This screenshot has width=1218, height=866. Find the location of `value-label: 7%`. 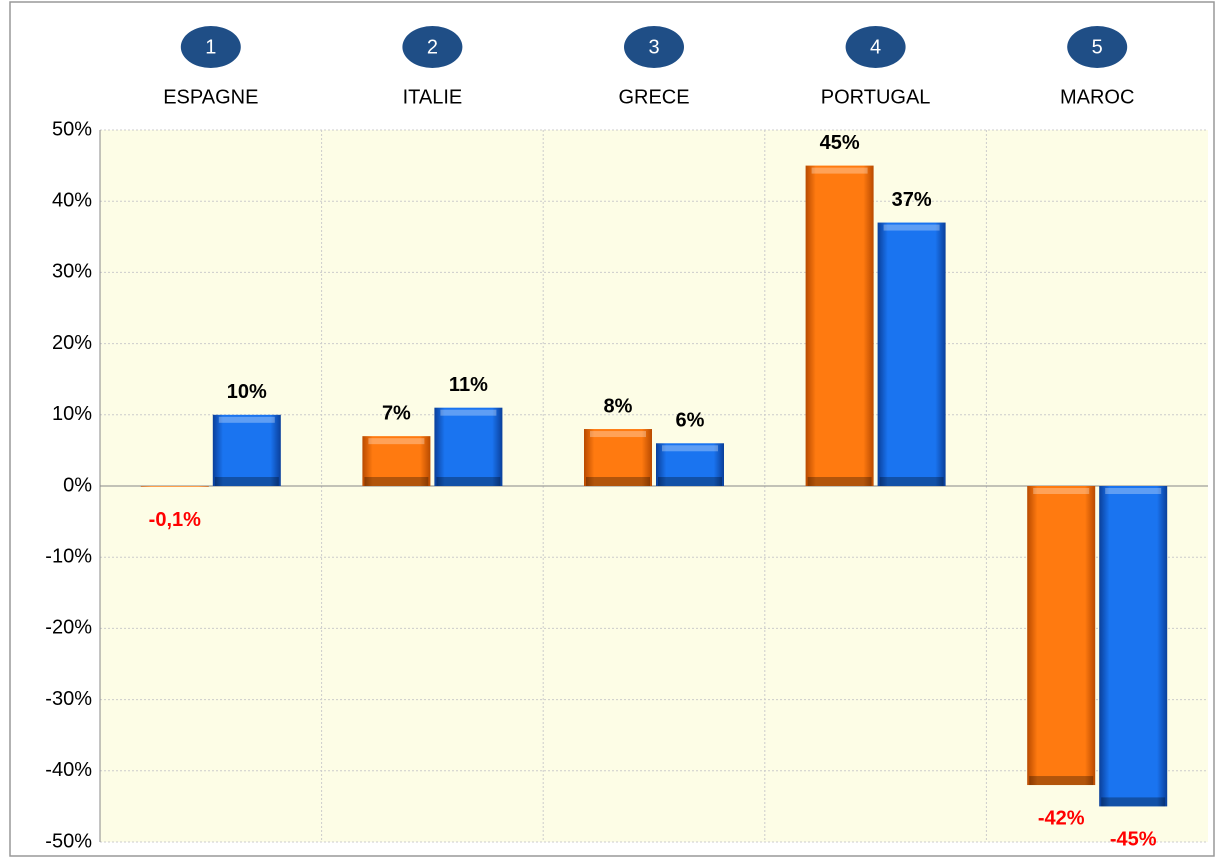

value-label: 7% is located at coordinates (396, 413).